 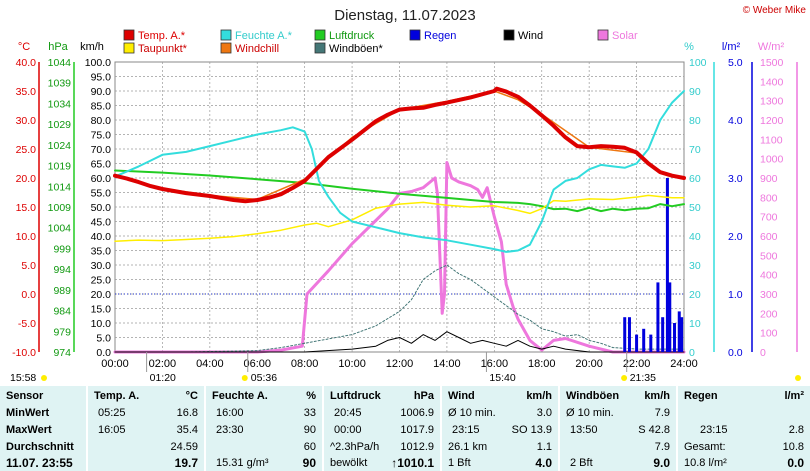 I want to click on pressure-tick-label: 1019, so click(x=60, y=167).